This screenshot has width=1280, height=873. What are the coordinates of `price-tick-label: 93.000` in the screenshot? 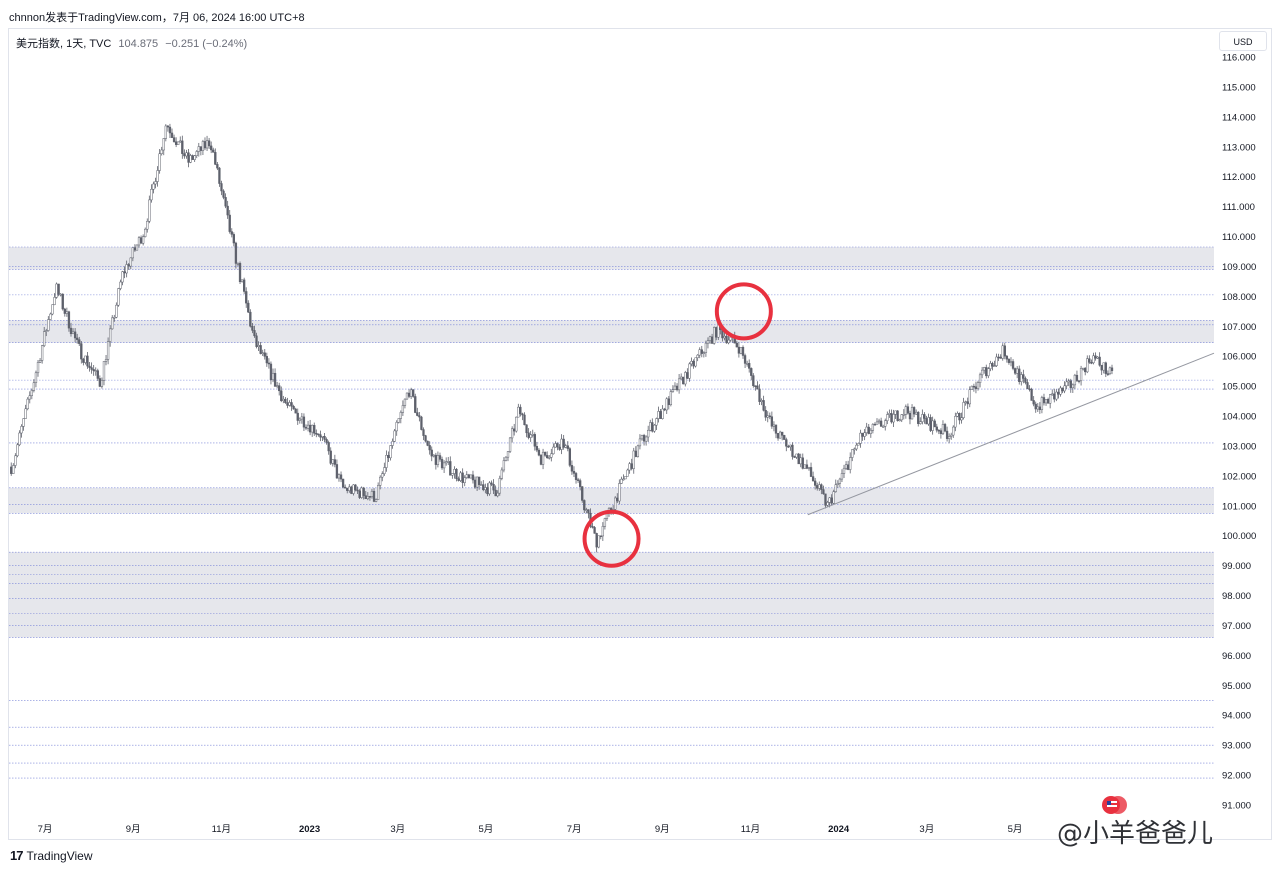 It's located at (1236, 746).